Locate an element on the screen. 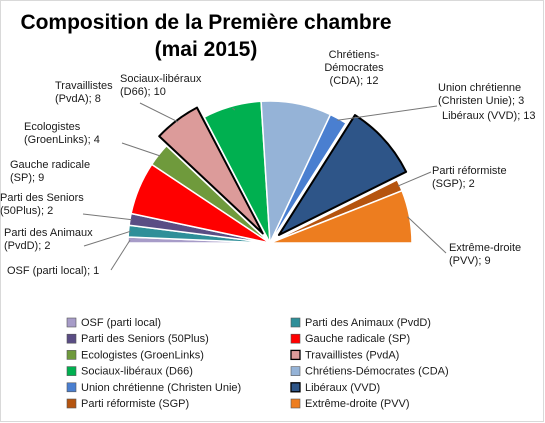 Image resolution: width=545 pixels, height=423 pixels. data-label-gauche-radicale-sp: Gauche radicale (SP); 9 is located at coordinates (50, 171).